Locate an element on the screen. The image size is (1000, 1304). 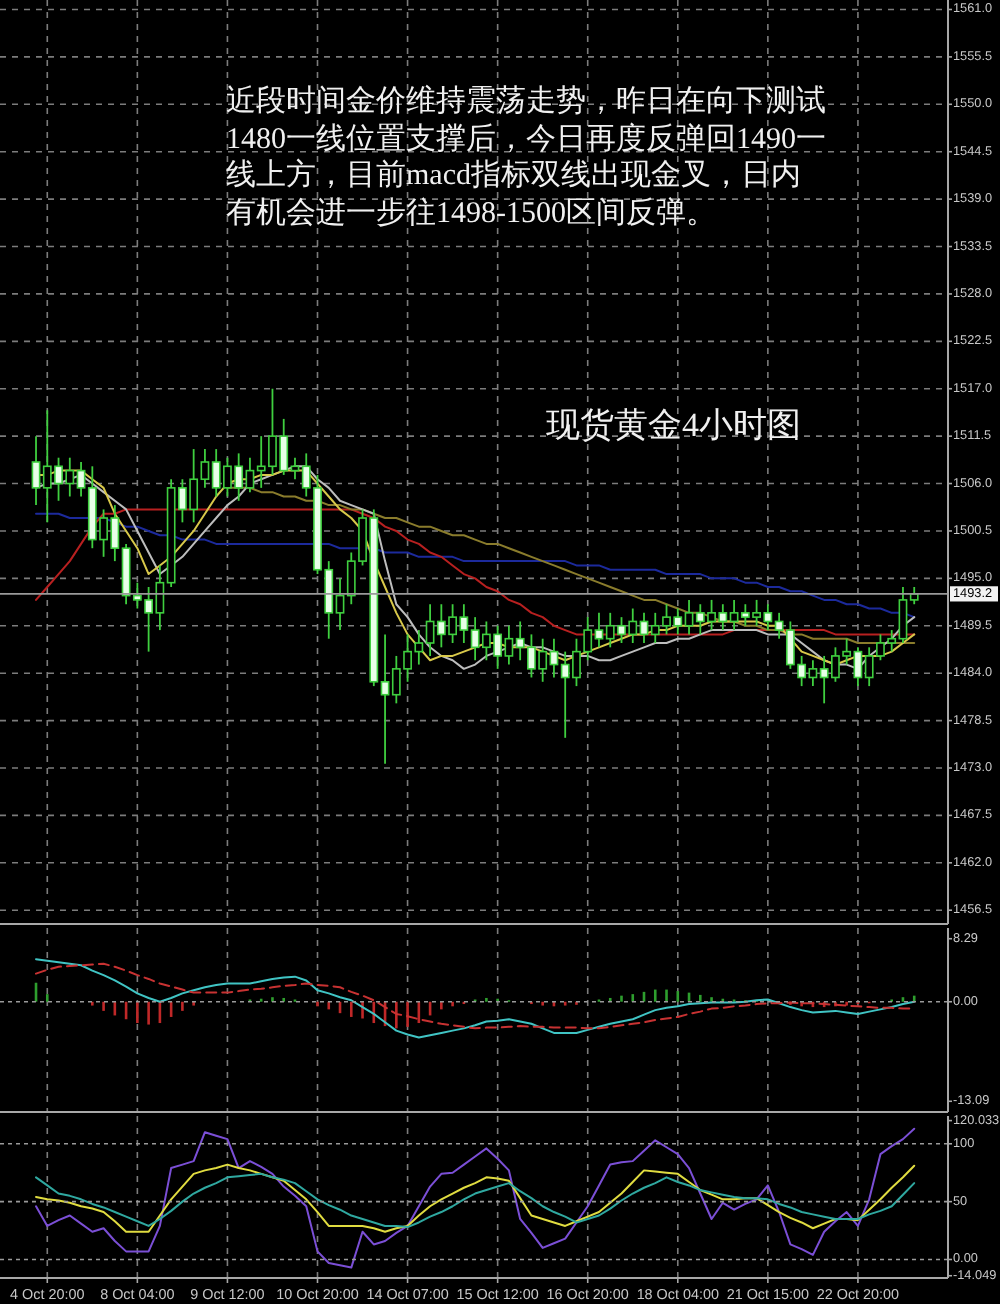
annotation: 近段时间金价维持震荡走势，昨日在向下测试1480一线位置支撑后，今日再度反弹回1490一线上方，目前macd指标双线出现金叉，日内有机会进一步往1498-1500区间反弹。 is located at coordinates (527, 158).